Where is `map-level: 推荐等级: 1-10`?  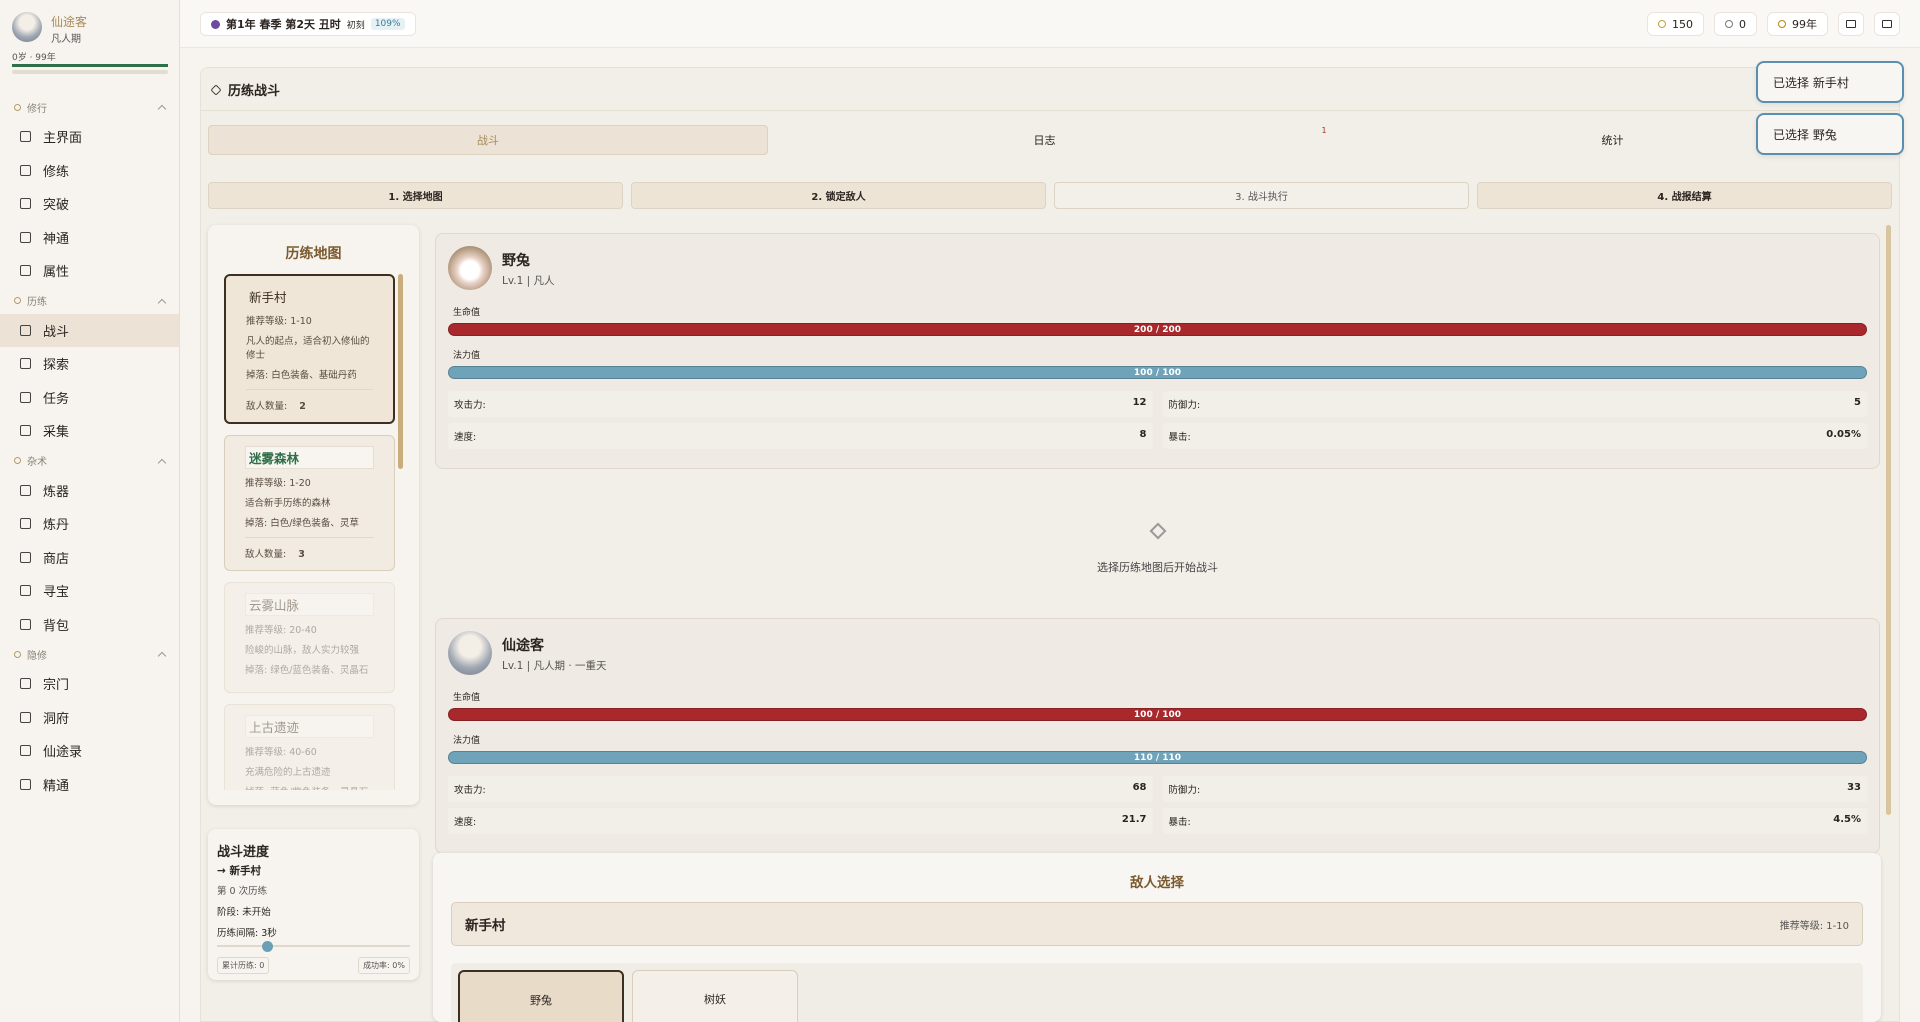
map-level: 推荐等级: 1-10 is located at coordinates (279, 321).